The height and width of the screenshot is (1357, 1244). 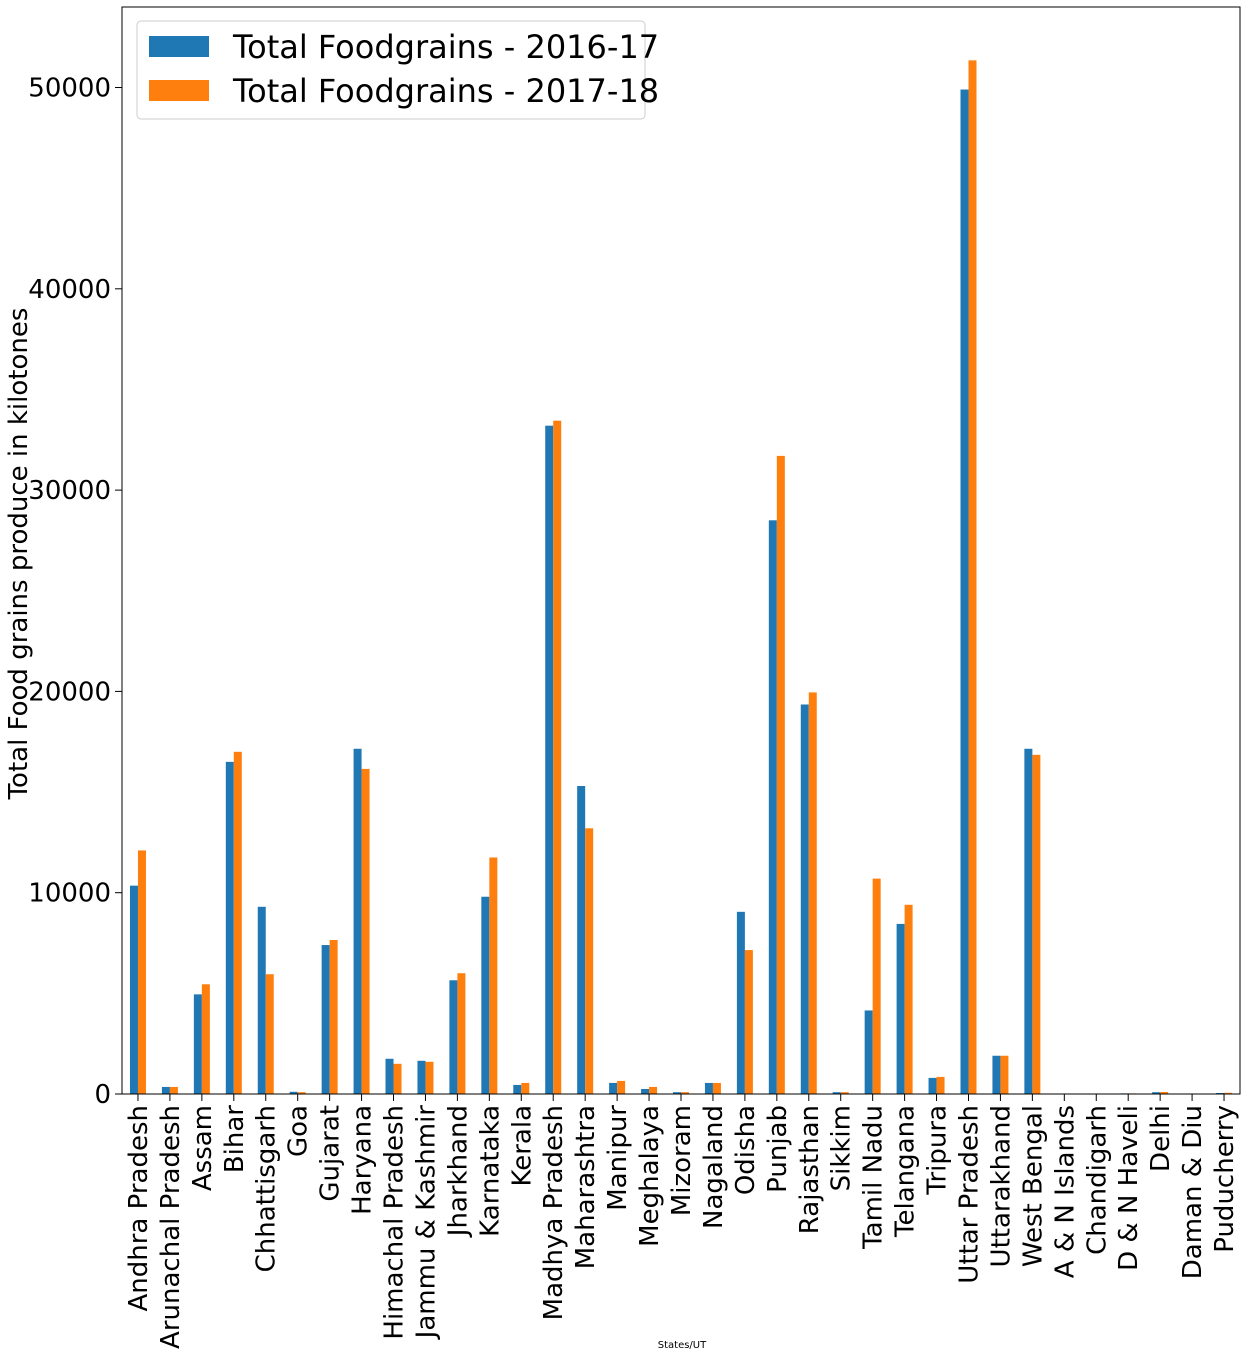 I want to click on x-tick-label: Nagaland, so click(x=714, y=1167).